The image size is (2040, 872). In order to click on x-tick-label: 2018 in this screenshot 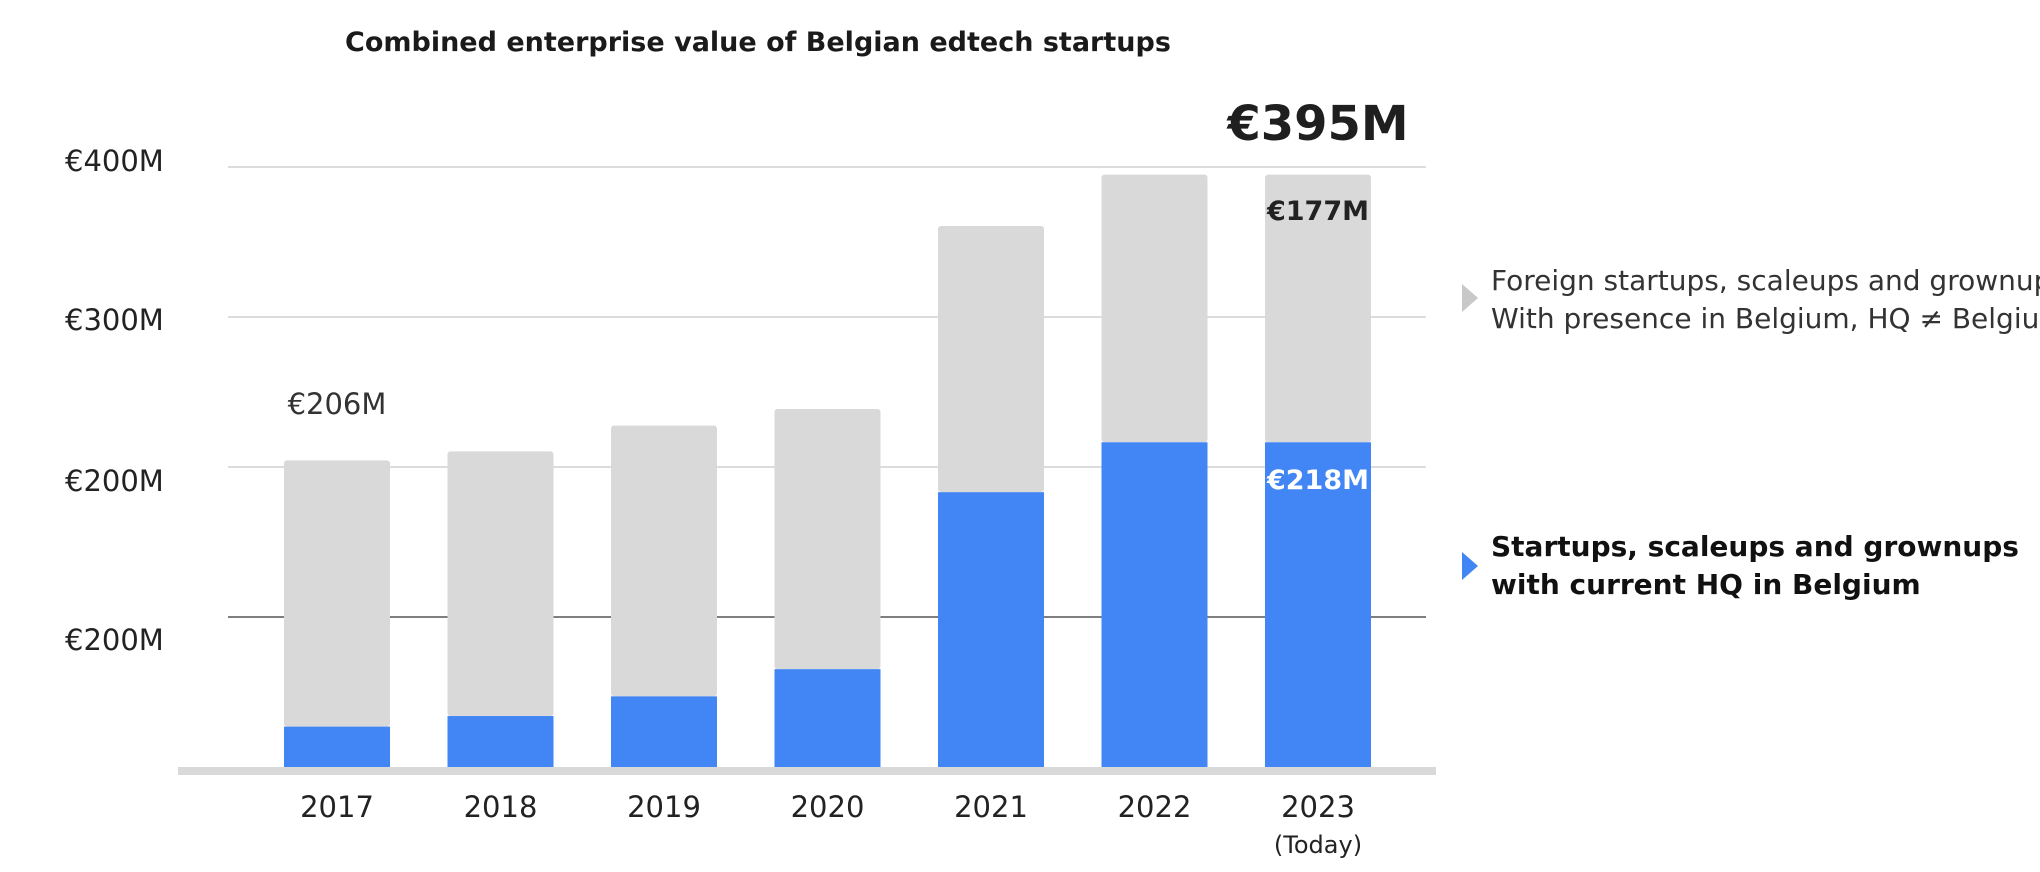, I will do `click(501, 807)`.